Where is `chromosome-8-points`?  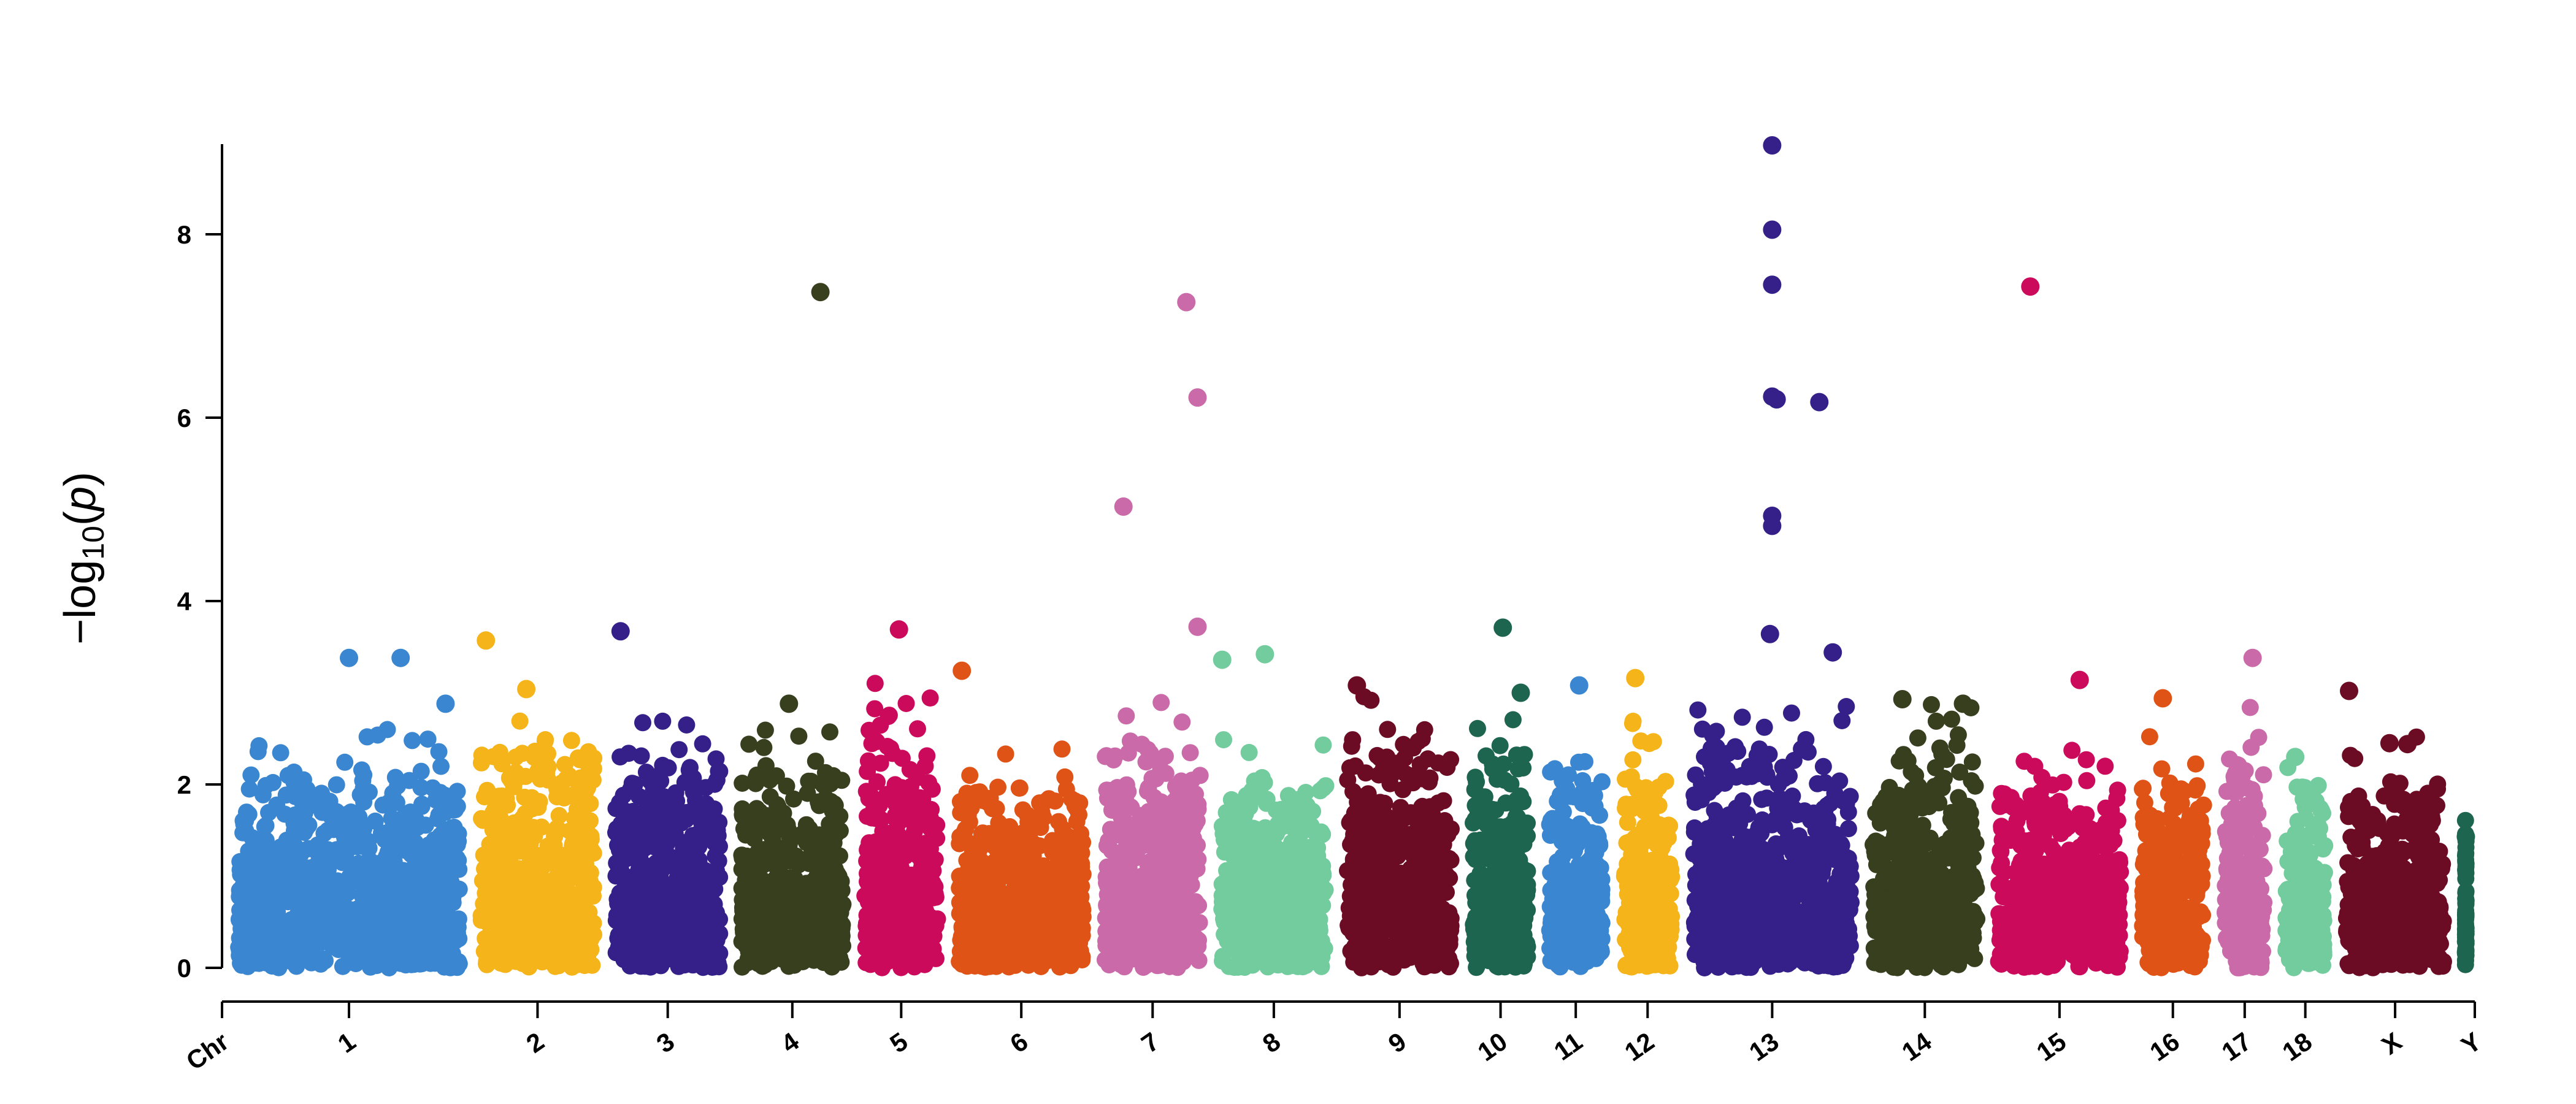
chromosome-8-points is located at coordinates (1274, 810).